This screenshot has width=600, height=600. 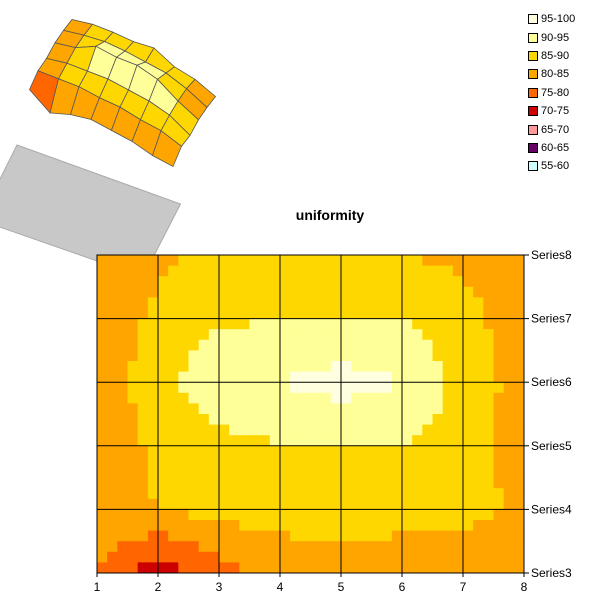 What do you see at coordinates (533, 111) in the screenshot?
I see `legend-swatch` at bounding box center [533, 111].